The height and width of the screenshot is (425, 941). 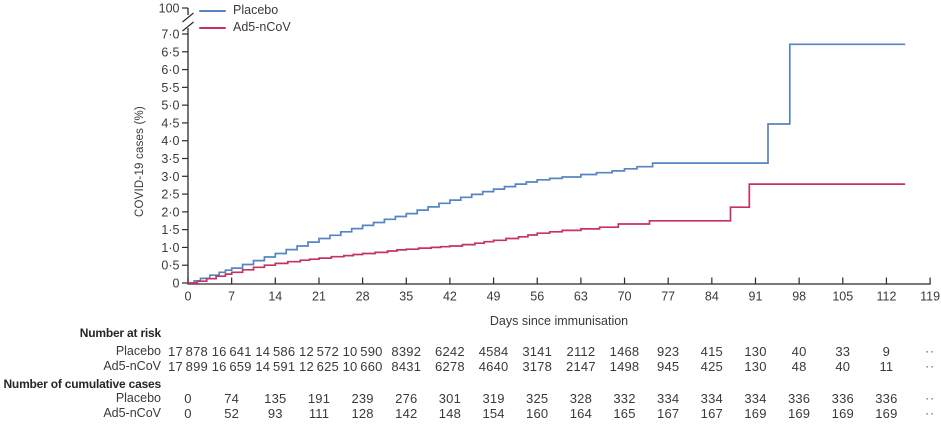 I want to click on axis-break-slash, so click(x=188, y=26).